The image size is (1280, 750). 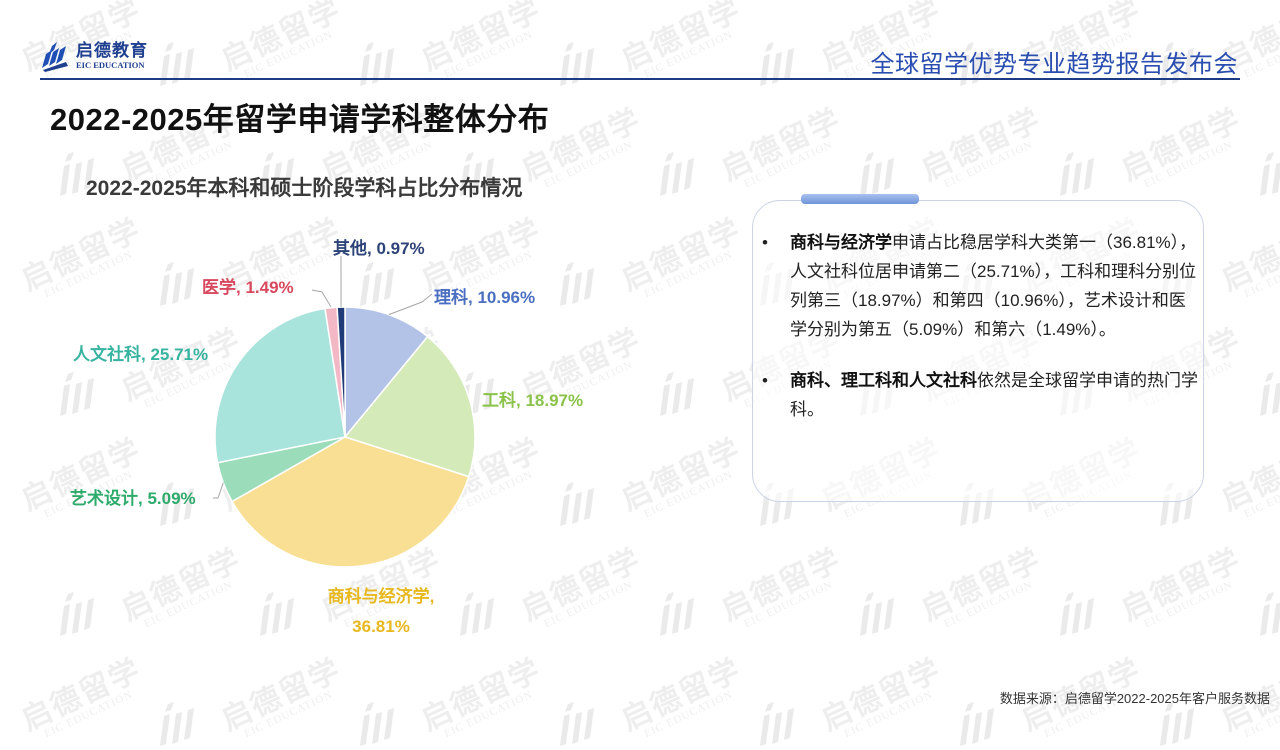 I want to click on card-accent-bar, so click(x=860, y=199).